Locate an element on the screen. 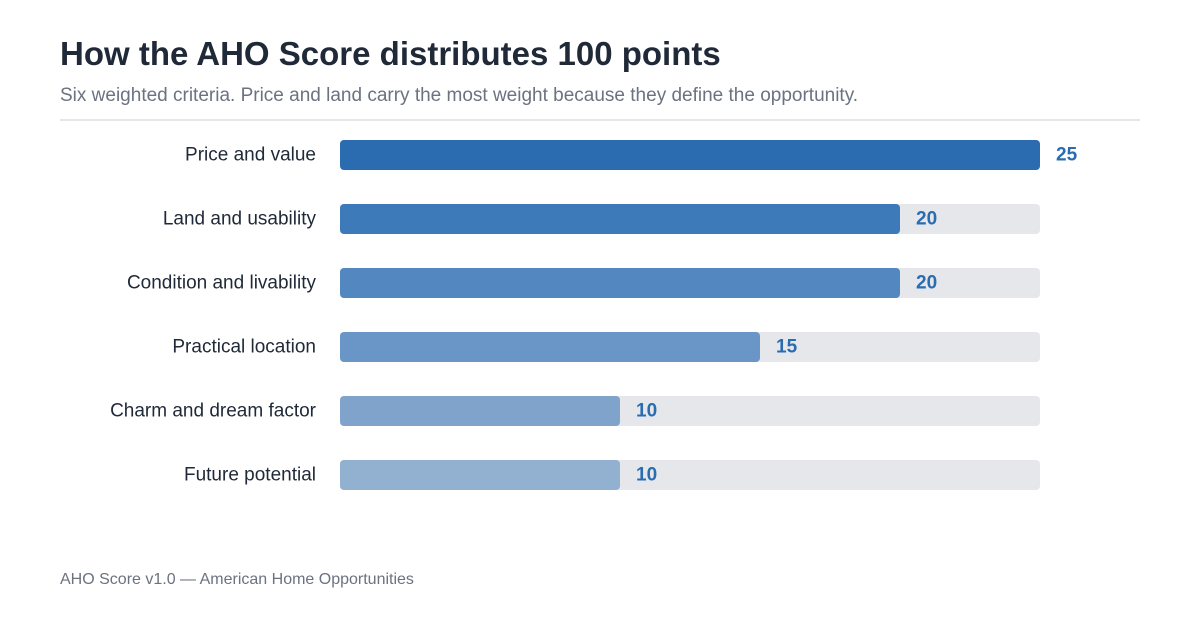  category-label: Charm and dream factor is located at coordinates (213, 411).